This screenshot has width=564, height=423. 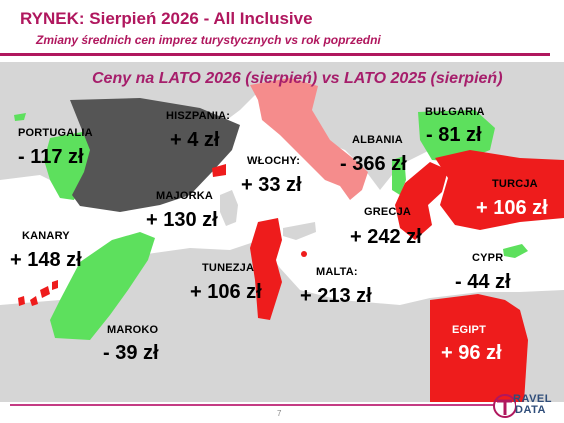 What do you see at coordinates (377, 140) in the screenshot?
I see `albania-label: ALBANIA` at bounding box center [377, 140].